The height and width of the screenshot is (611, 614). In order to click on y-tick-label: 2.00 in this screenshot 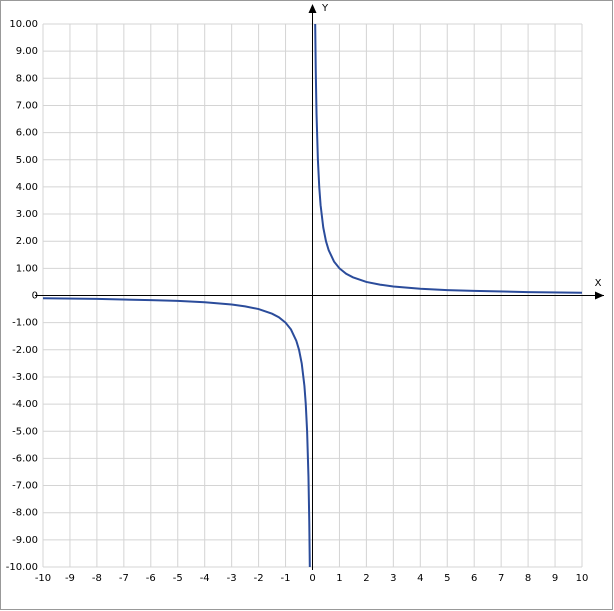, I will do `click(27, 241)`.